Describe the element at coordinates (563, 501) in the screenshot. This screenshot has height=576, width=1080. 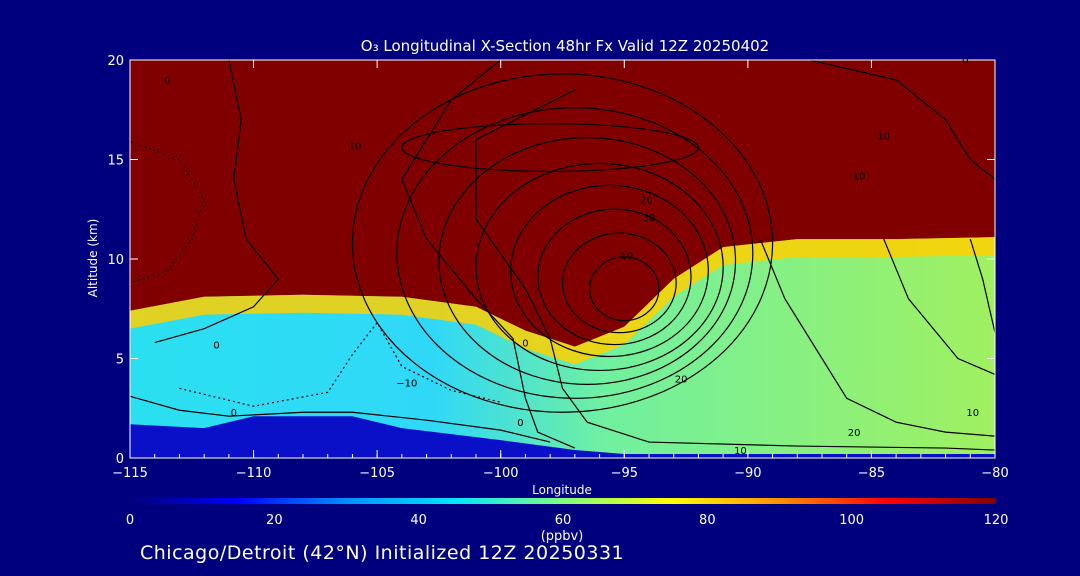
I see `colorbar` at that location.